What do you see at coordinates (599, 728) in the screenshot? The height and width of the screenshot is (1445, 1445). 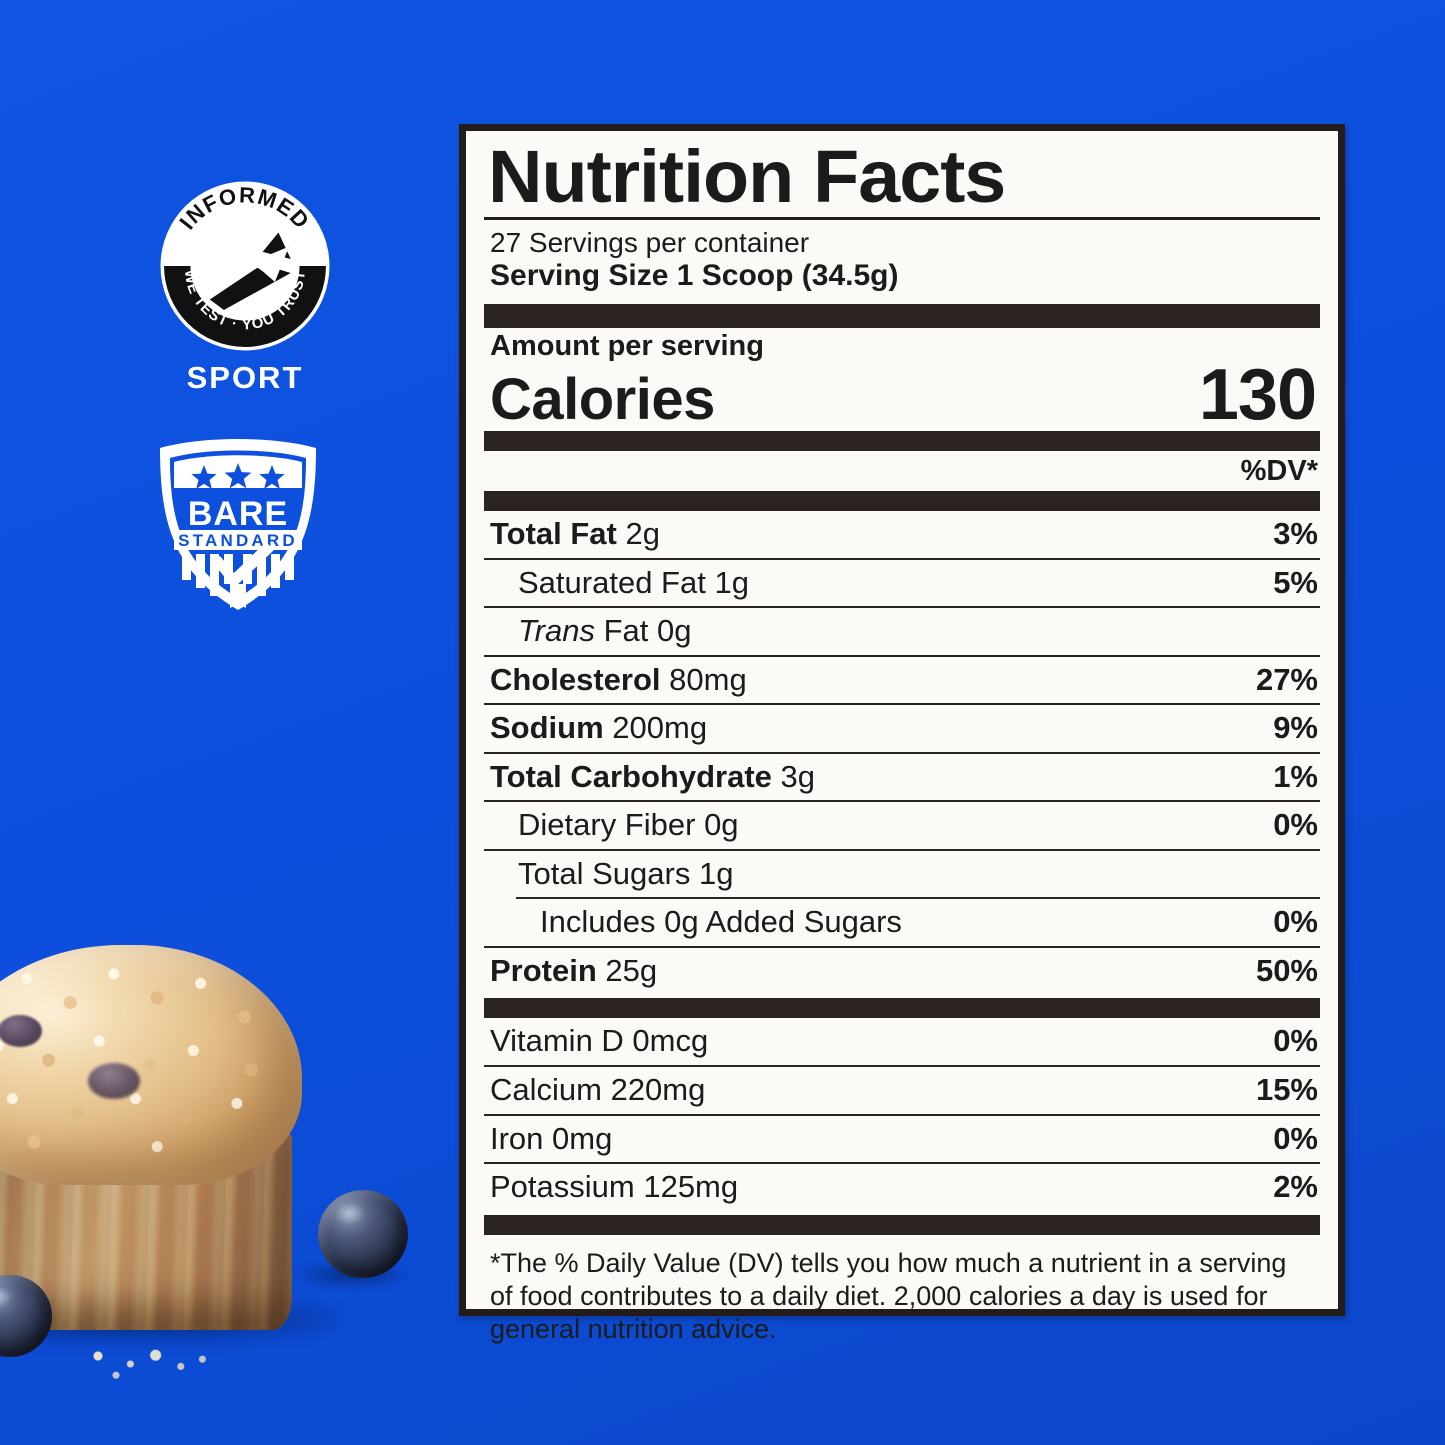 I see `nutrient-label: Sodium 200mg` at bounding box center [599, 728].